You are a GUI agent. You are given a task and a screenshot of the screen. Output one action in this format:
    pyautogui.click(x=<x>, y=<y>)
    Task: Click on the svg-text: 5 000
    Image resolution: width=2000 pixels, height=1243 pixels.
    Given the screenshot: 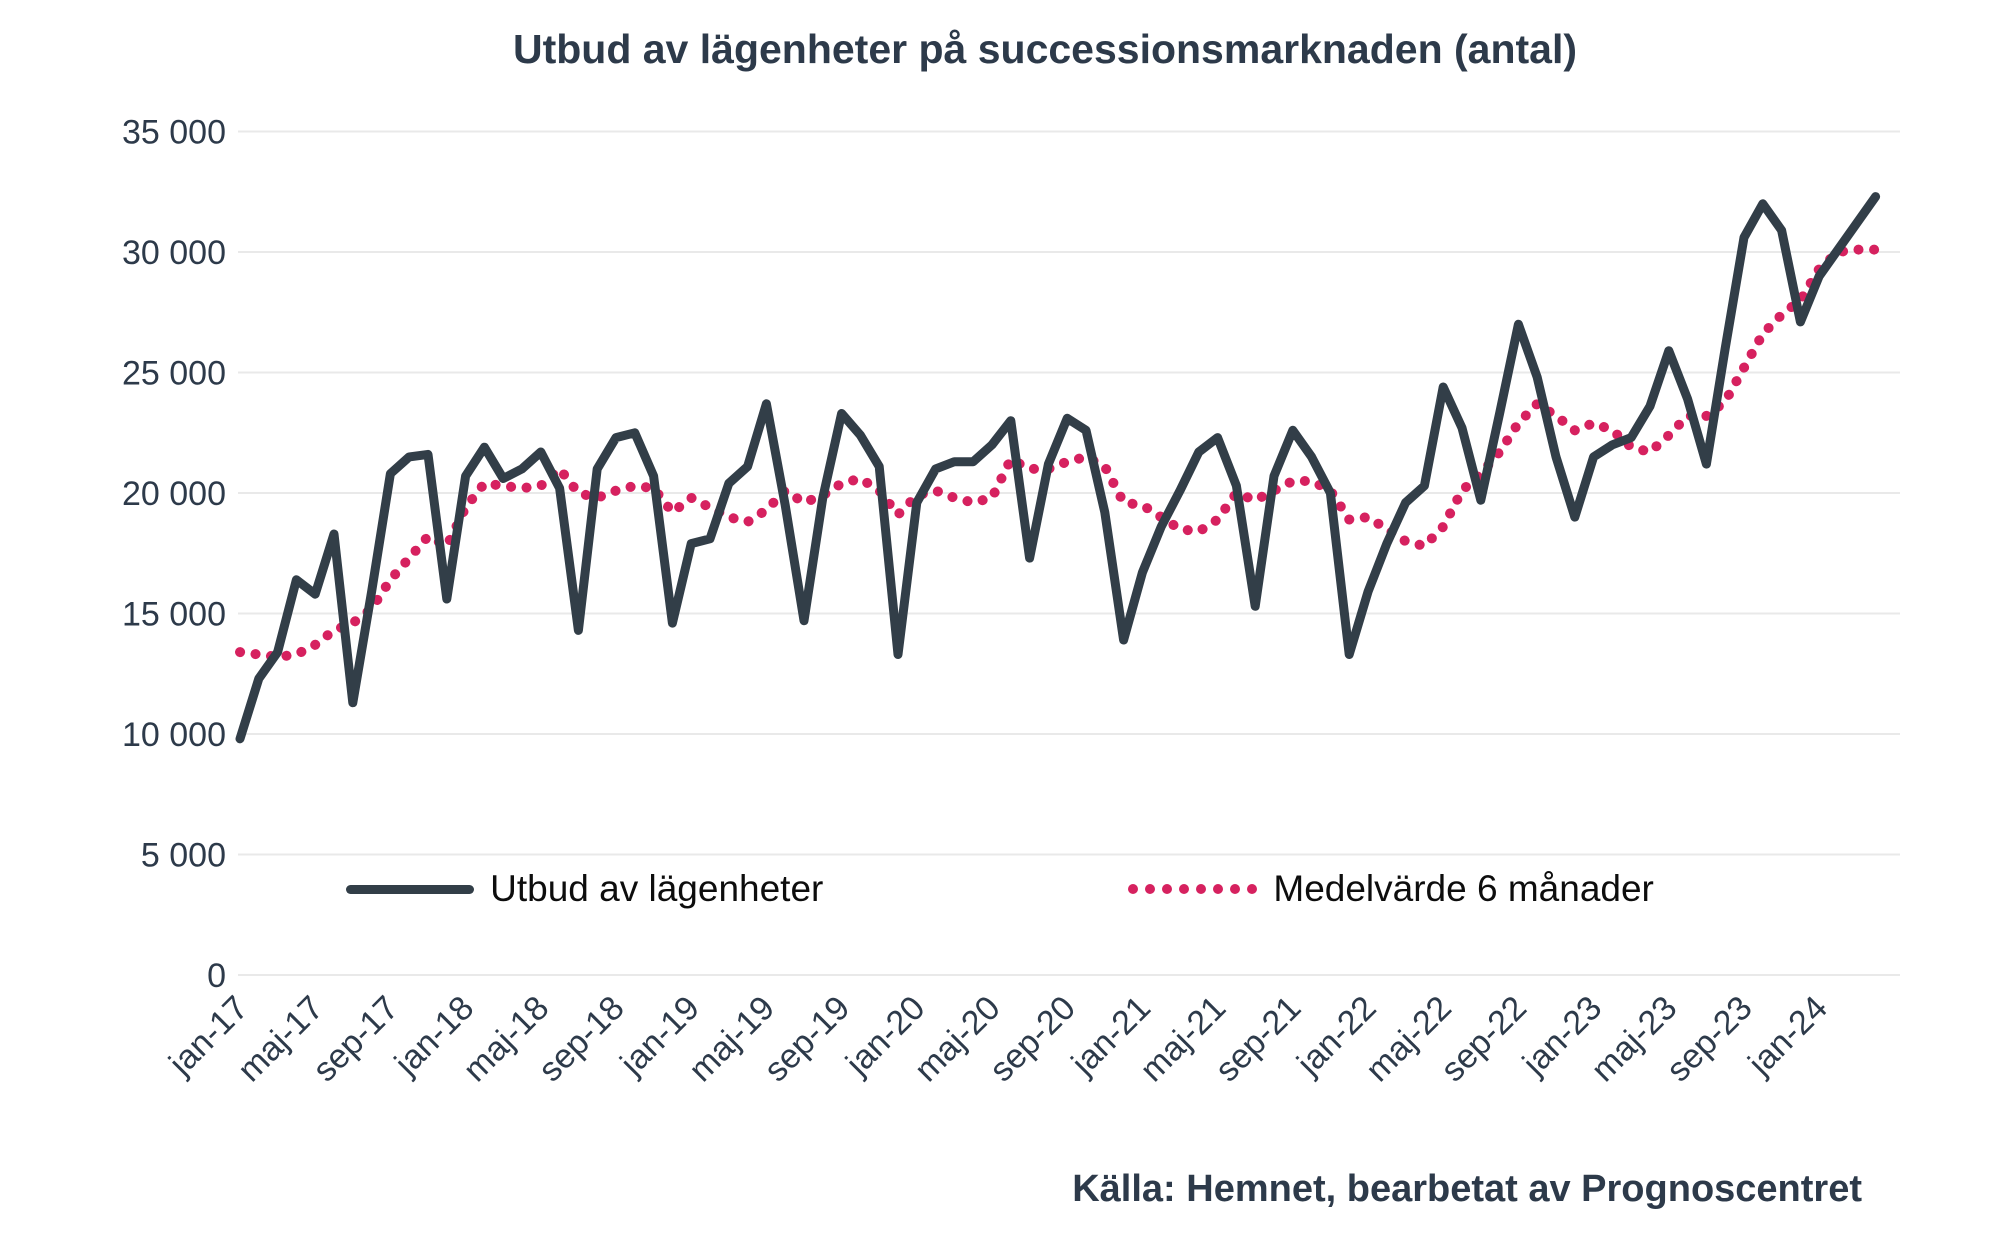 What is the action you would take?
    pyautogui.click(x=183, y=856)
    